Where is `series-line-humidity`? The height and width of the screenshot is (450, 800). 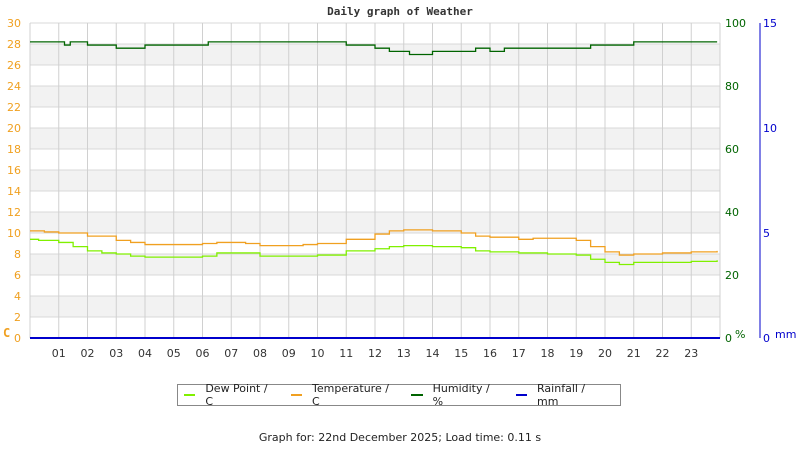
series-line-humidity is located at coordinates (374, 48).